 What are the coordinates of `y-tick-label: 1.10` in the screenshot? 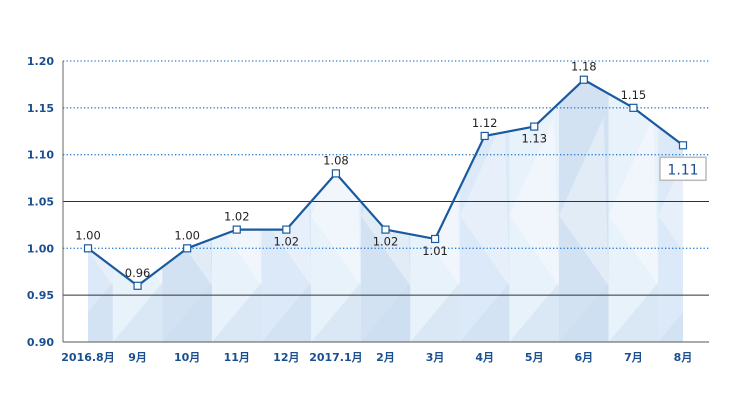 It's located at (40, 155).